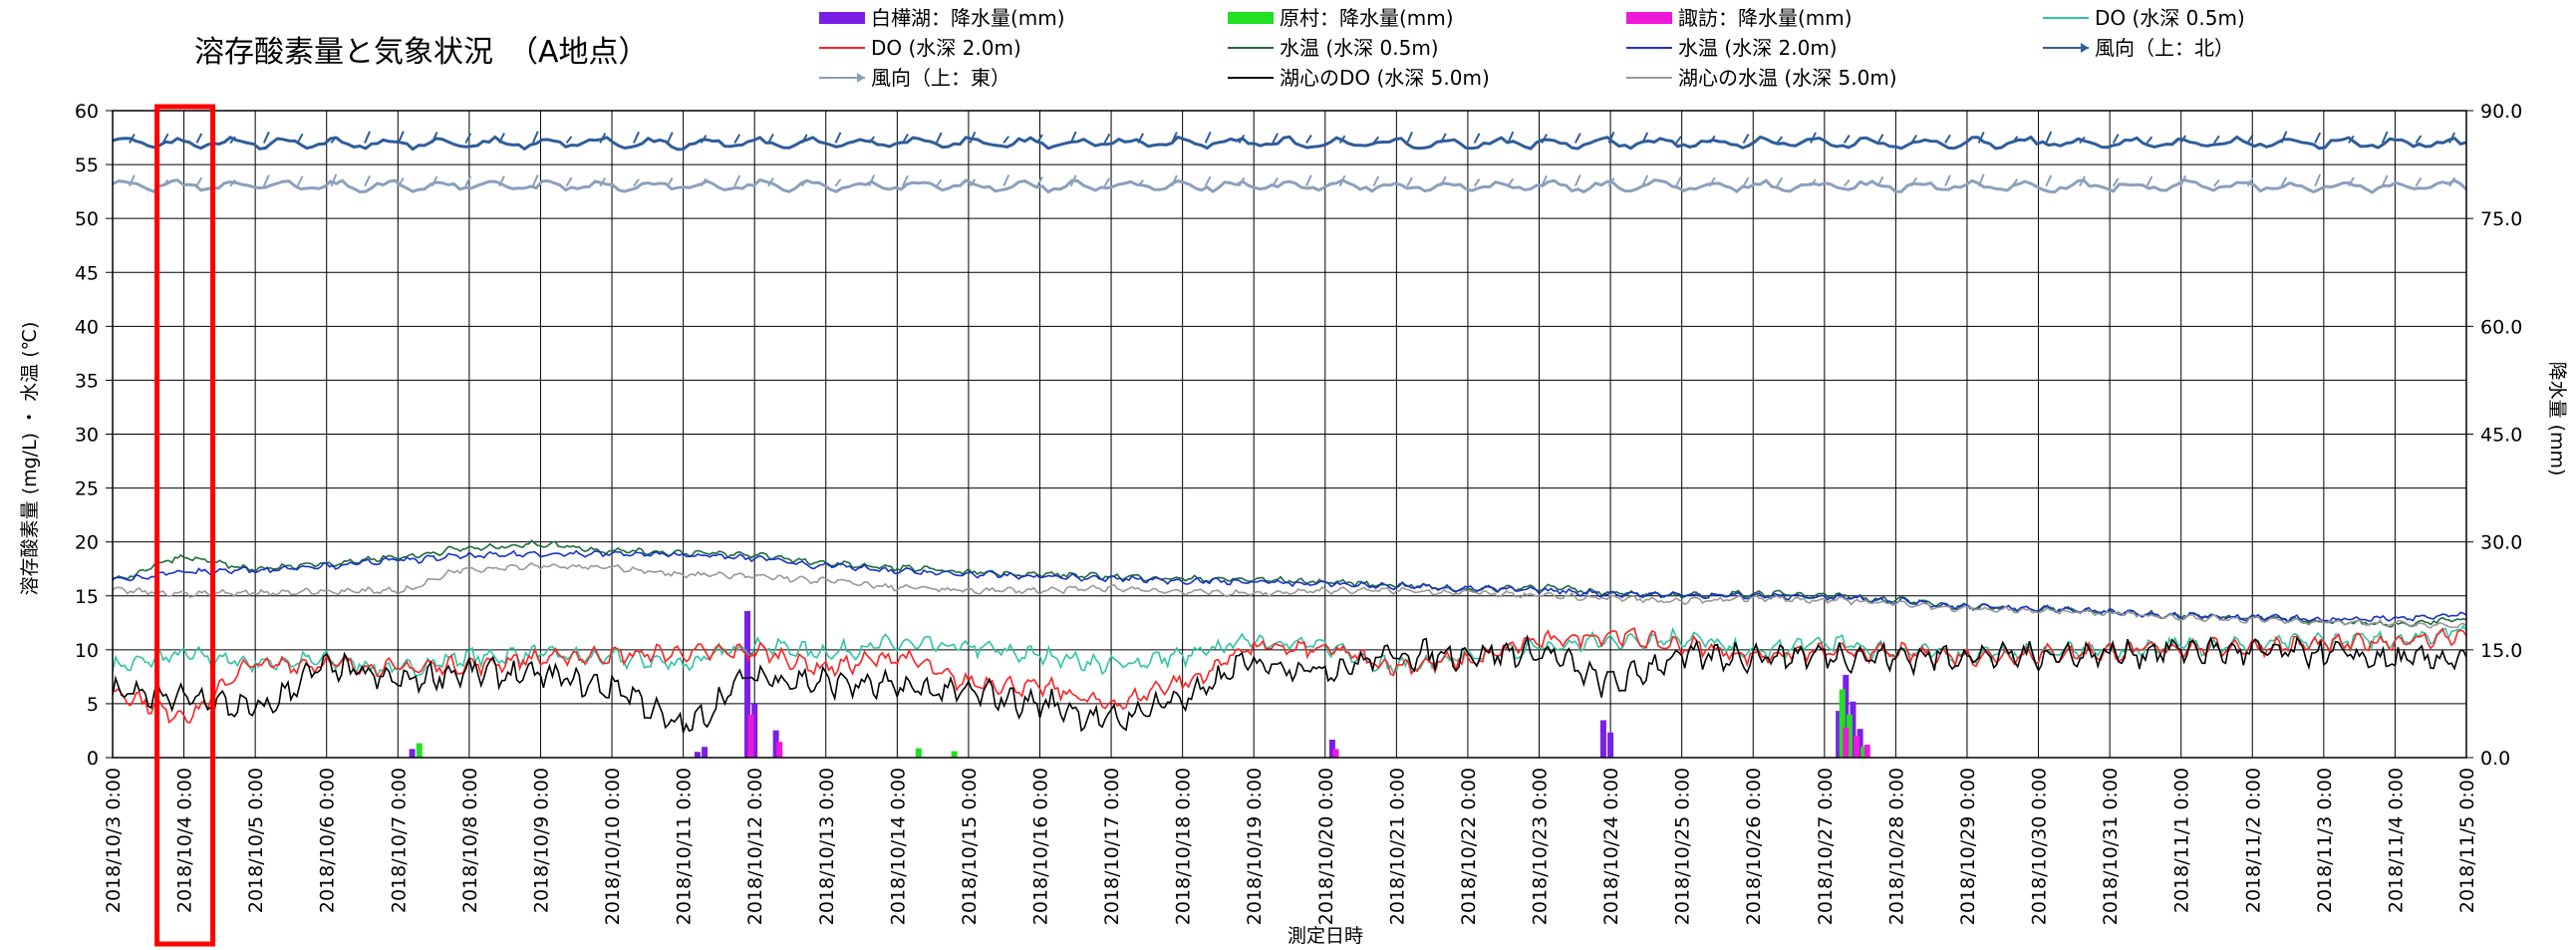  Describe the element at coordinates (2396, 840) in the screenshot. I see `x-tick-label: 2018/11/4 0:00` at that location.